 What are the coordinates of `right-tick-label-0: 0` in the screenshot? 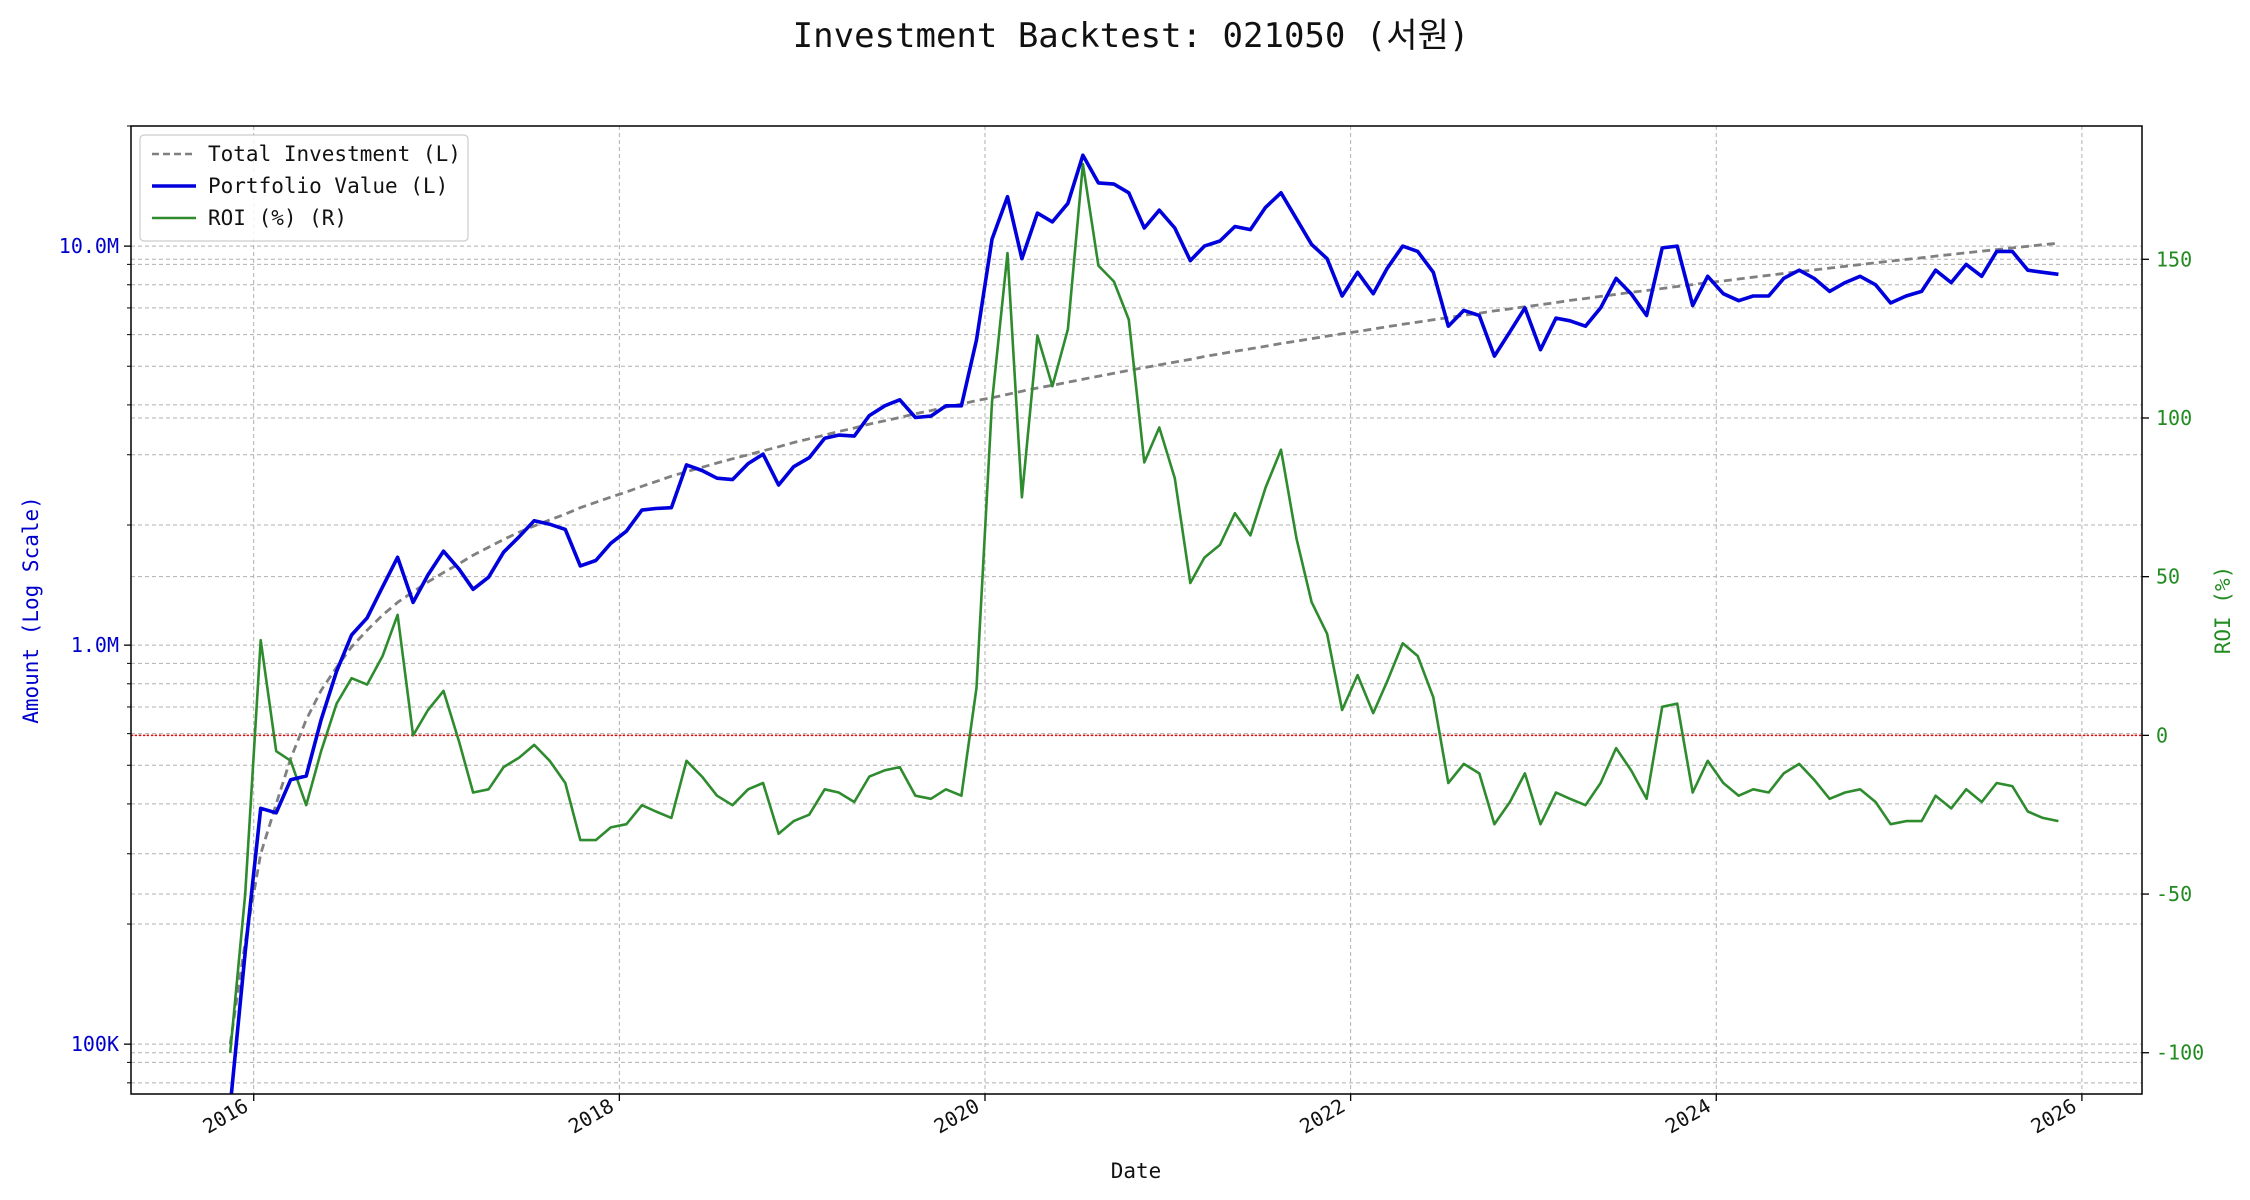 It's located at (2162, 735).